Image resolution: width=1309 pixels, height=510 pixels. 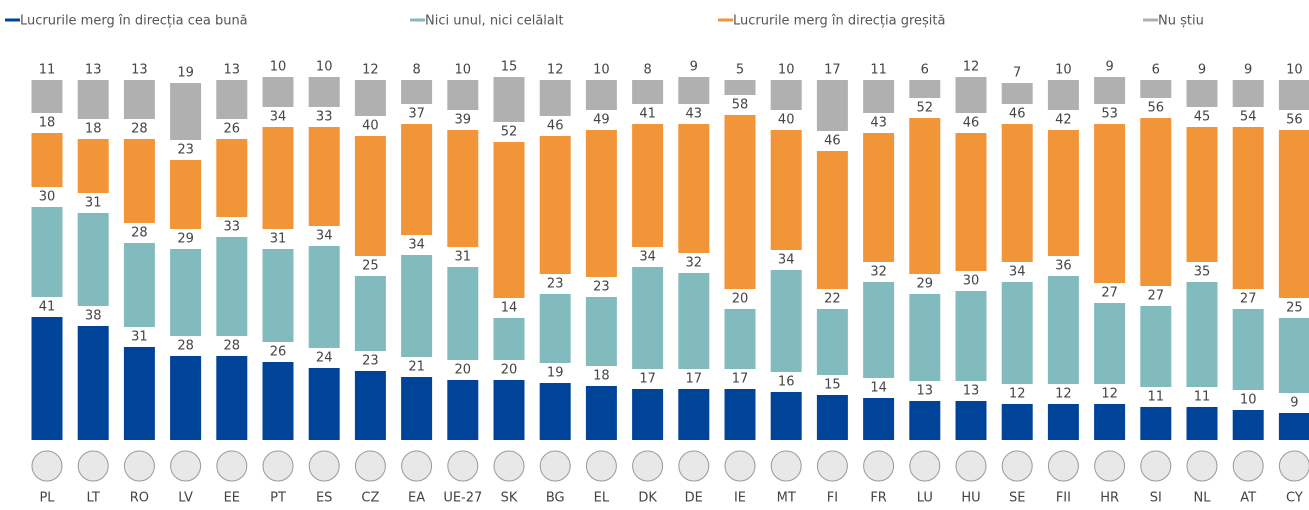 I want to click on x-tick-label: SK, so click(x=509, y=498).